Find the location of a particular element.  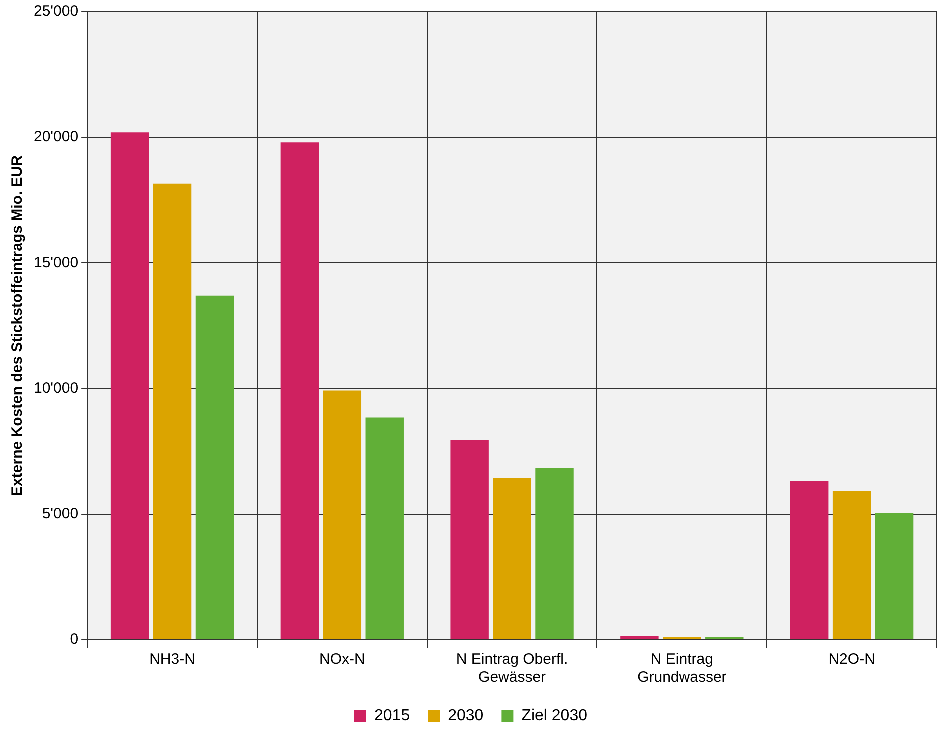

x-tick-label: NOx-N is located at coordinates (342, 659).